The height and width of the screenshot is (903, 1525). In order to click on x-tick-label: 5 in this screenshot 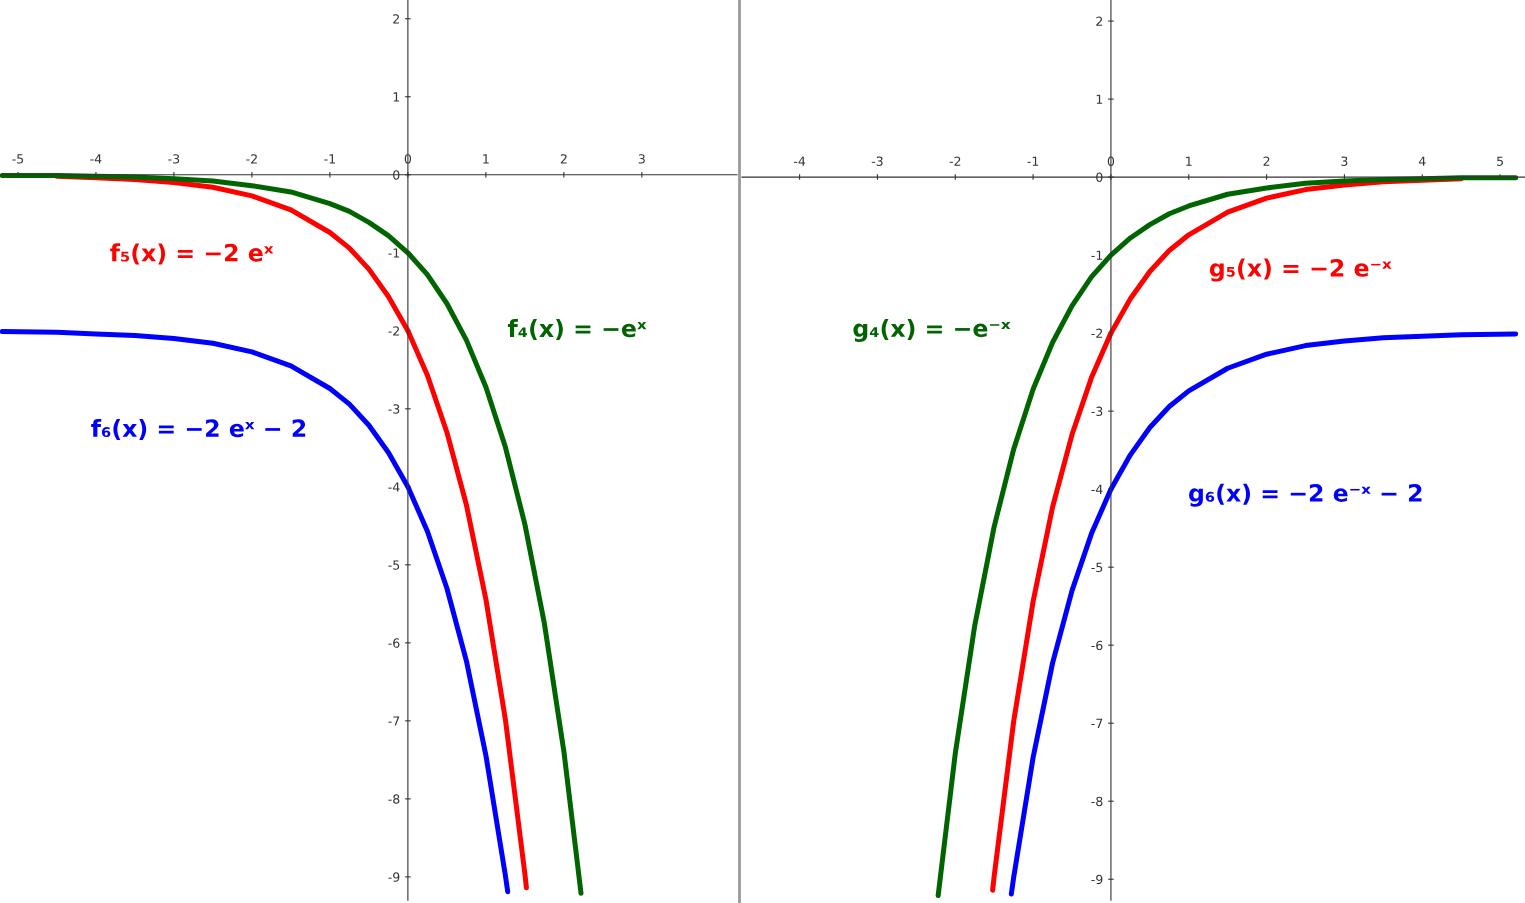, I will do `click(1500, 161)`.